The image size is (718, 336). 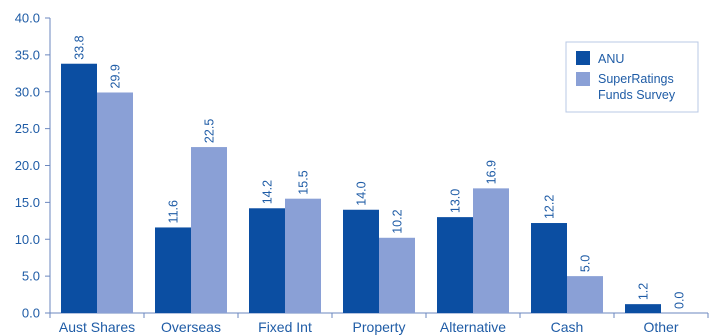 What do you see at coordinates (362, 193) in the screenshot?
I see `bar-value-label: 14.0` at bounding box center [362, 193].